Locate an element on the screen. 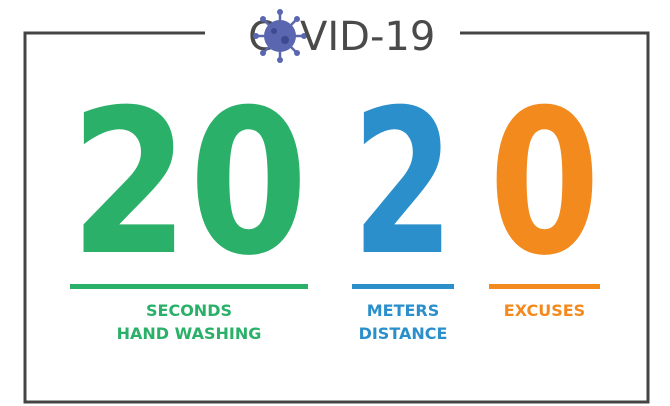 Image resolution: width=670 pixels, height=406 pixels. title-gap is located at coordinates (332, 35).